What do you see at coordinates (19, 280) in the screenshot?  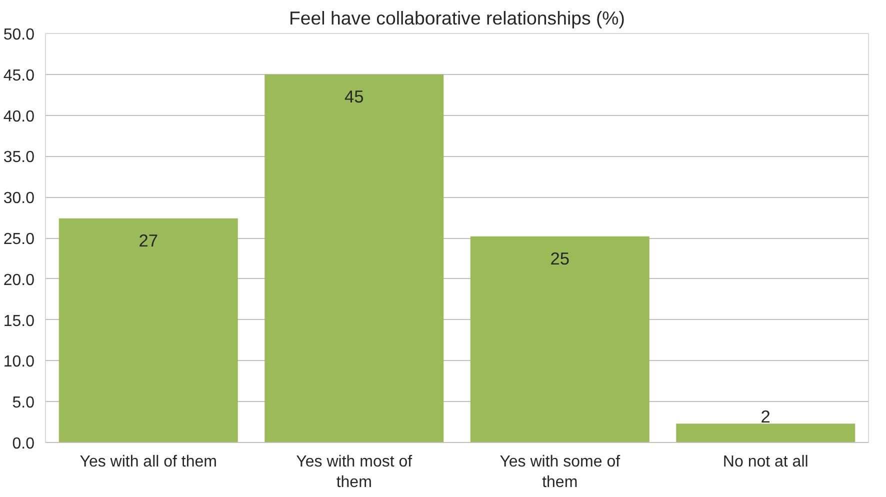 I see `y-tick-label: 20.0` at bounding box center [19, 280].